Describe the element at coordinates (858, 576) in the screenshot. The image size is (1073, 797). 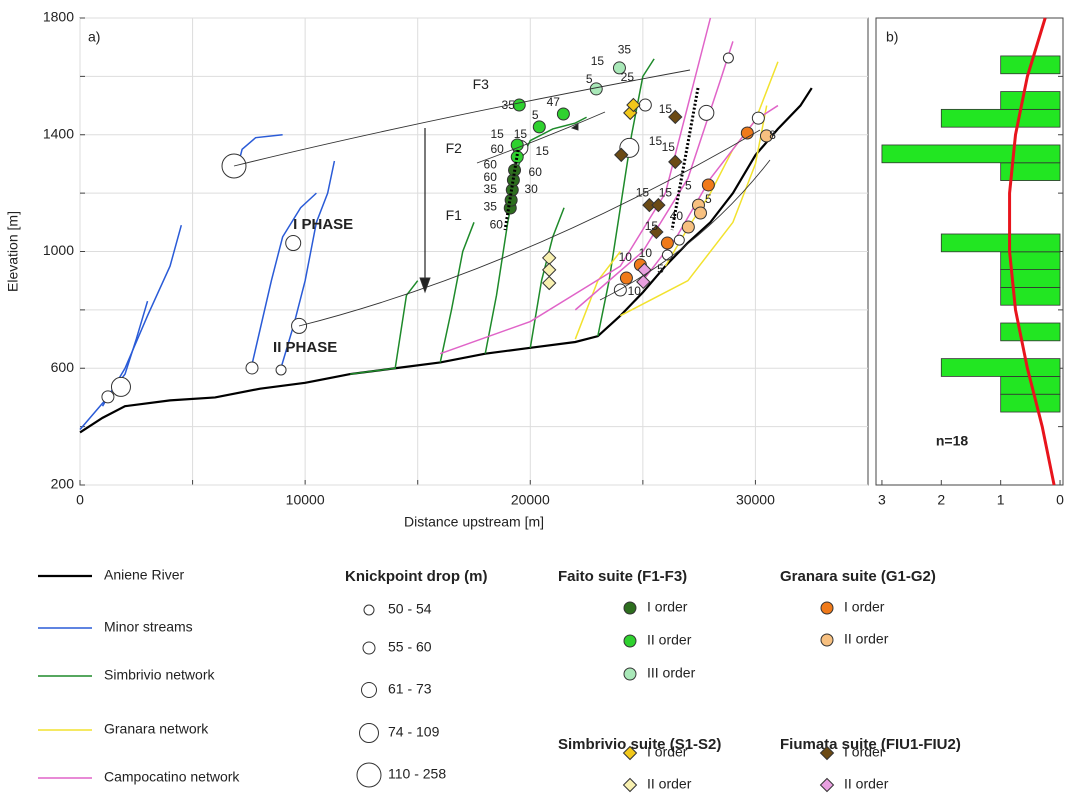
I see `legend-title: Granara suite (G1-G2)` at that location.